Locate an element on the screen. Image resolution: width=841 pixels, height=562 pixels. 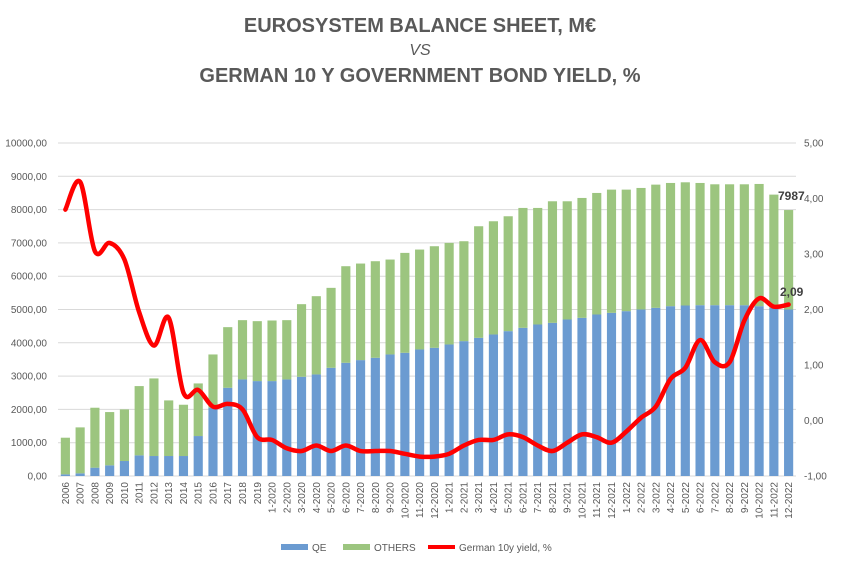
x-tick-label: 2018 is located at coordinates (243, 493).